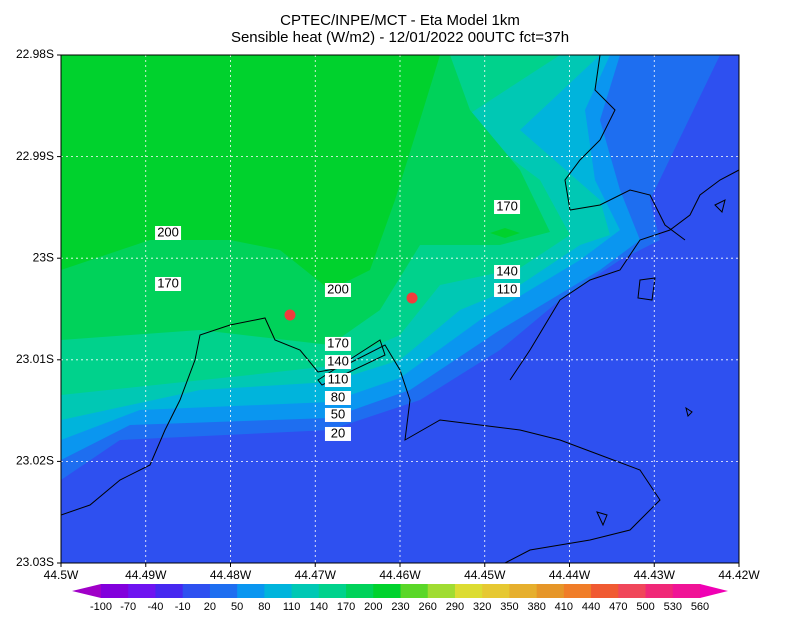 This screenshot has width=800, height=623. What do you see at coordinates (570, 575) in the screenshot?
I see `x-tick-label: 44.44W` at bounding box center [570, 575].